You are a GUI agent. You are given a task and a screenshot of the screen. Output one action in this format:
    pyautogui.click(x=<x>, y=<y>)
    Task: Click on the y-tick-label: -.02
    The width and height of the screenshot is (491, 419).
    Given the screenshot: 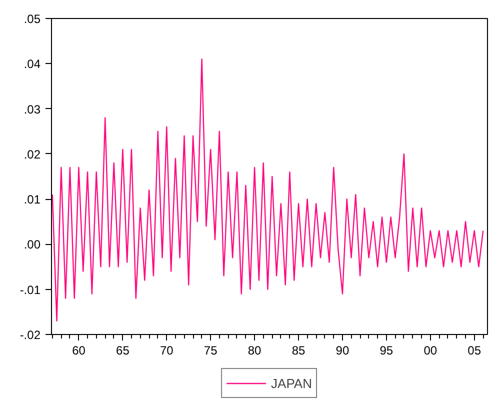 What is the action you would take?
    pyautogui.click(x=30, y=335)
    